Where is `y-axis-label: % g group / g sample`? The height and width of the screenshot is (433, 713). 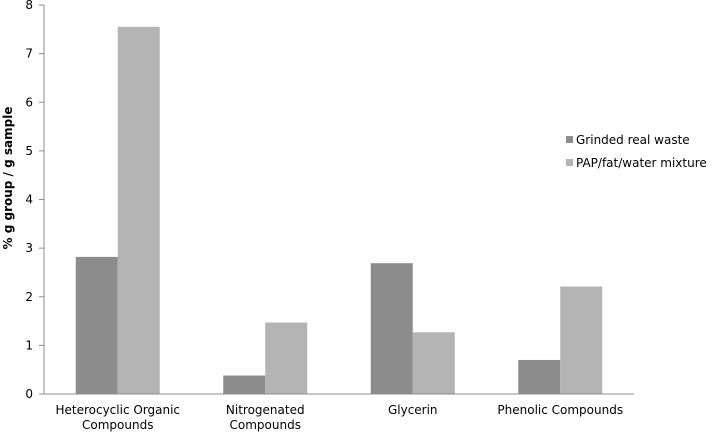
y-axis-label: % g group / g sample is located at coordinates (8, 178).